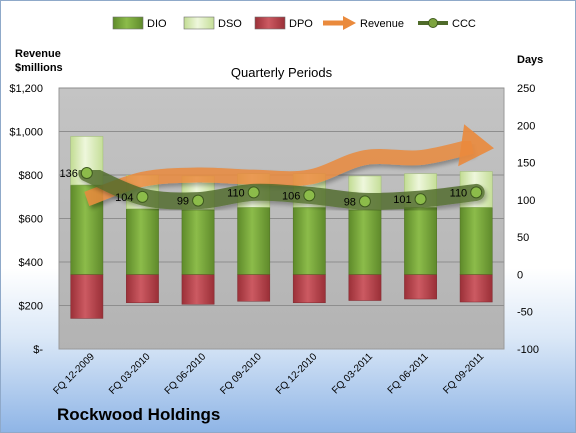  What do you see at coordinates (183, 202) in the screenshot?
I see `ccc-data-label: 99` at bounding box center [183, 202].